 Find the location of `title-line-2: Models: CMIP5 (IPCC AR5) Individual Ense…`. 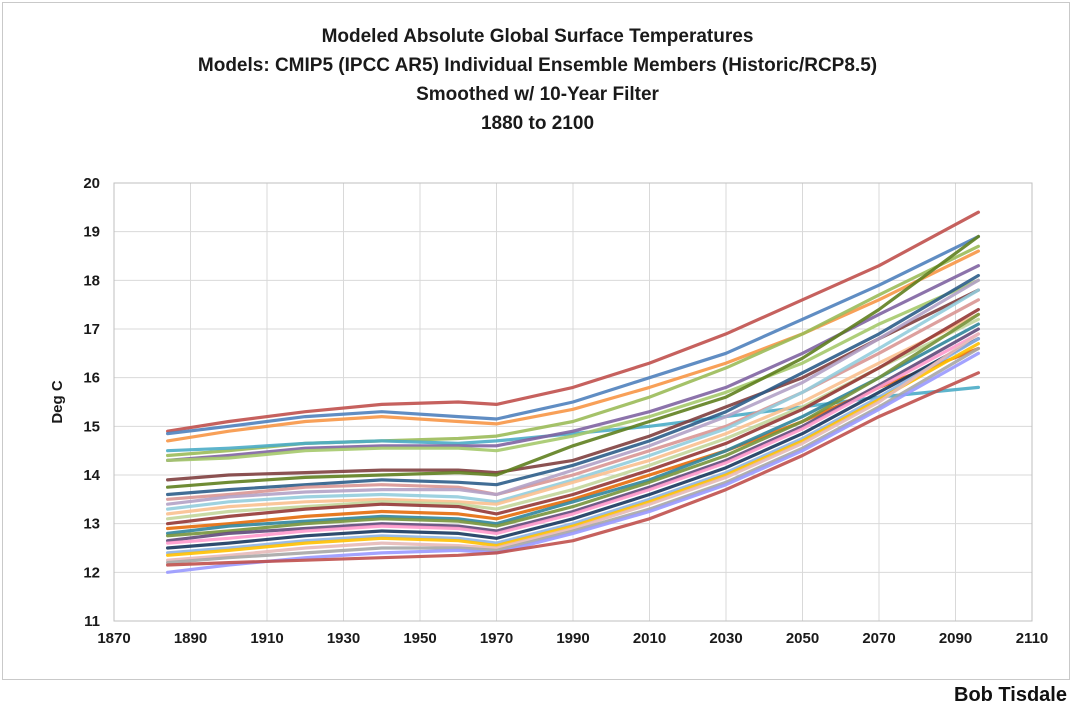

title-line-2: Models: CMIP5 (IPCC AR5) Individual Ense… is located at coordinates (537, 65).